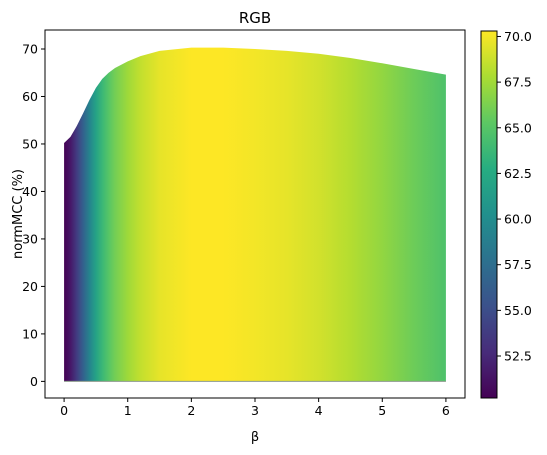  What do you see at coordinates (30, 191) in the screenshot?
I see `y-tick-label: 40` at bounding box center [30, 191].